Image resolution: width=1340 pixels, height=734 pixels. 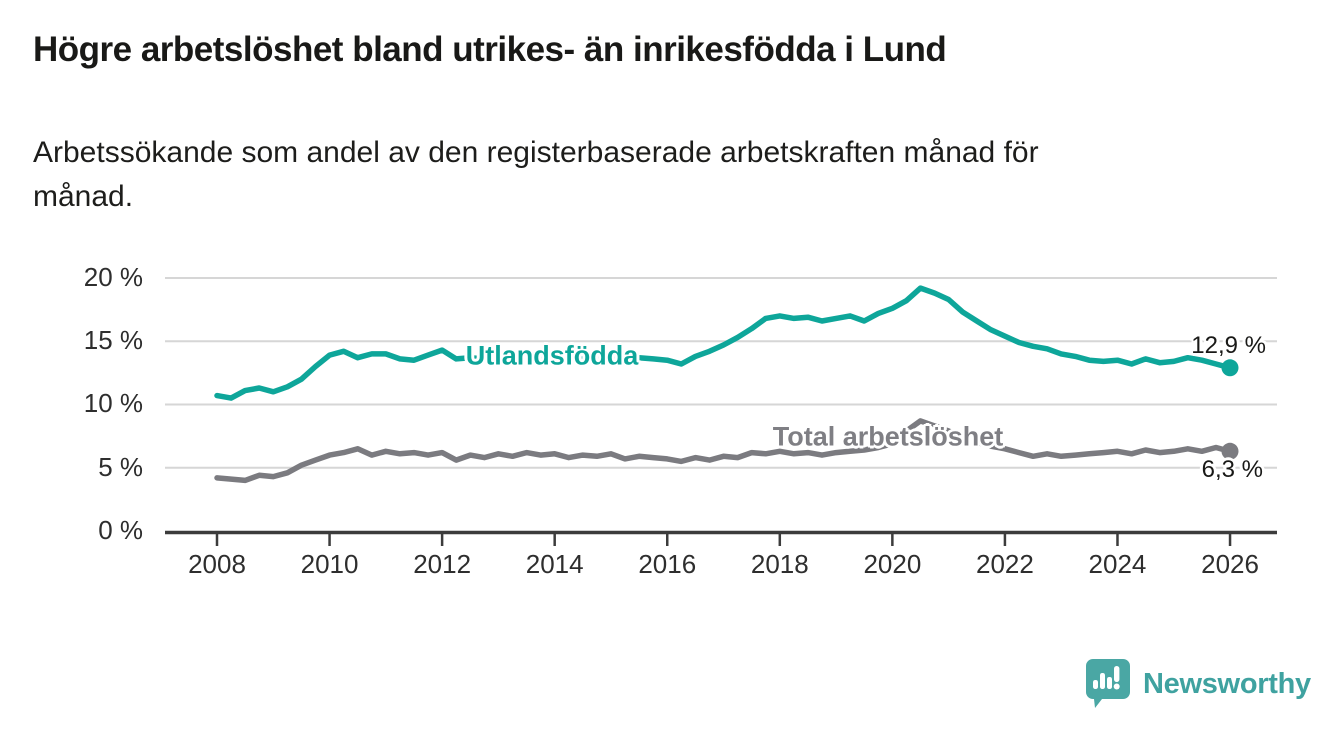 I want to click on y-tick-label: 20 %, so click(x=113, y=276).